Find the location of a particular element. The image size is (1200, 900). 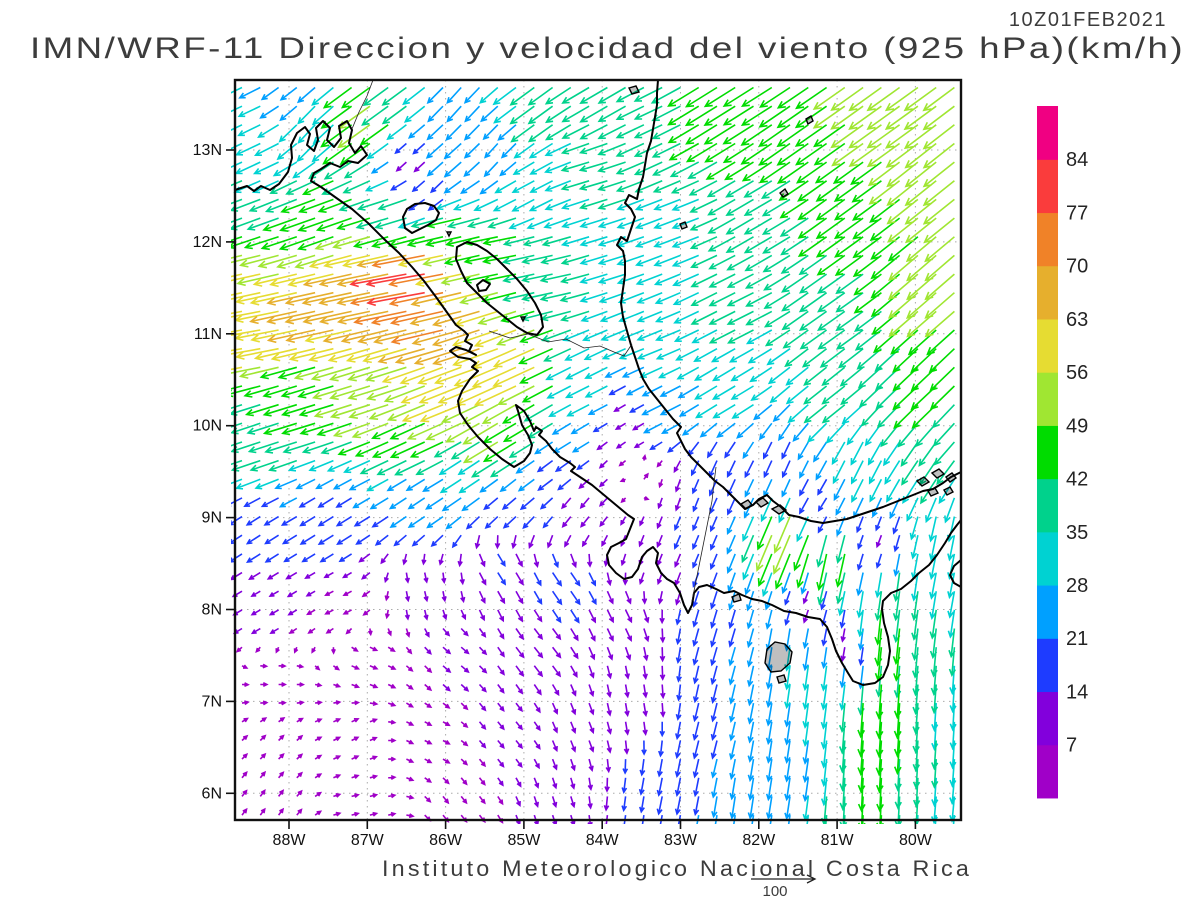

run-timestamp: 10Z01FEB2021 is located at coordinates (1088, 20).